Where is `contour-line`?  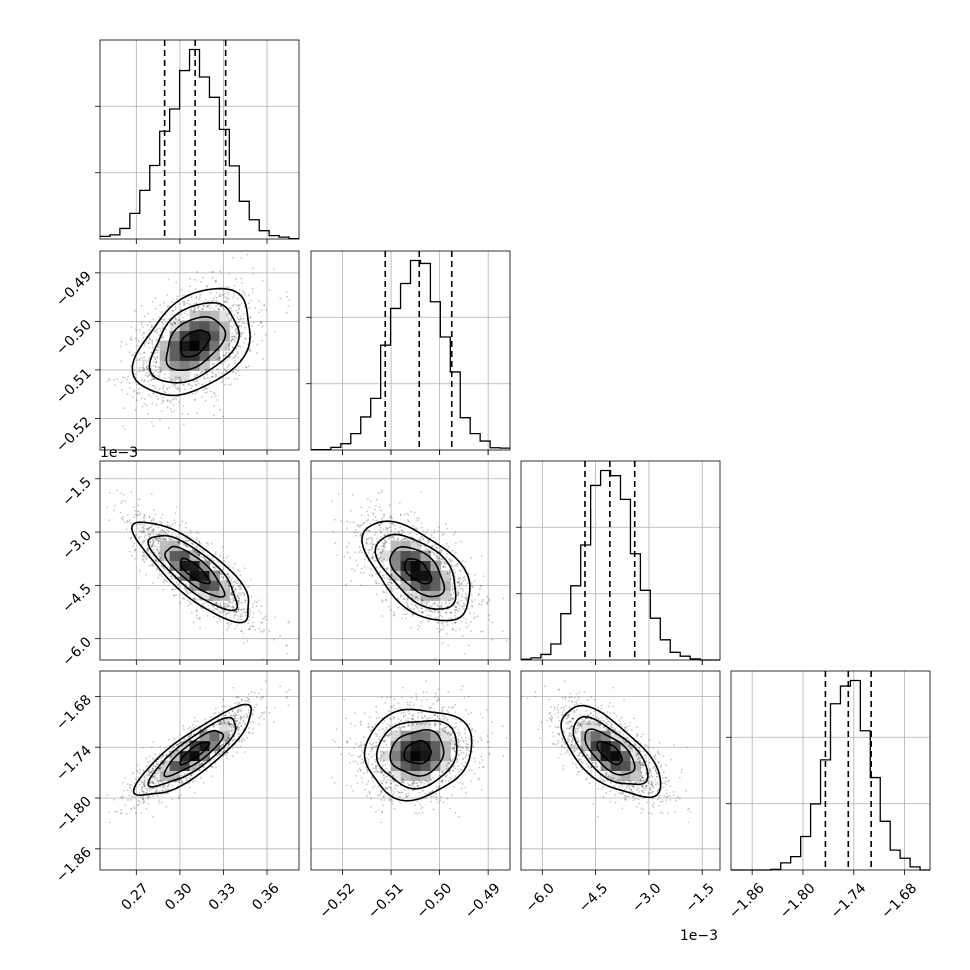
contour-line is located at coordinates (416, 571).